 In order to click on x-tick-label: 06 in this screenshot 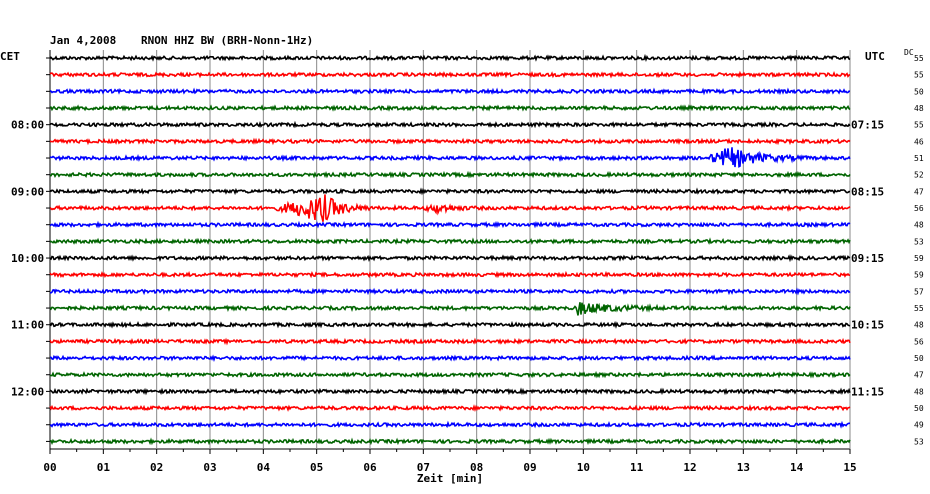, I will do `click(370, 467)`.